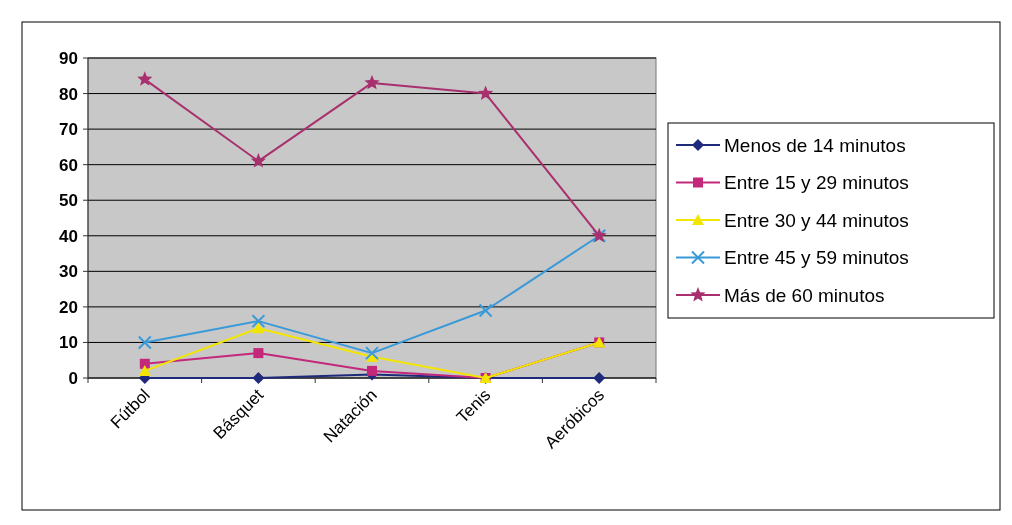  What do you see at coordinates (68, 307) in the screenshot?
I see `y-tick-label: 20` at bounding box center [68, 307].